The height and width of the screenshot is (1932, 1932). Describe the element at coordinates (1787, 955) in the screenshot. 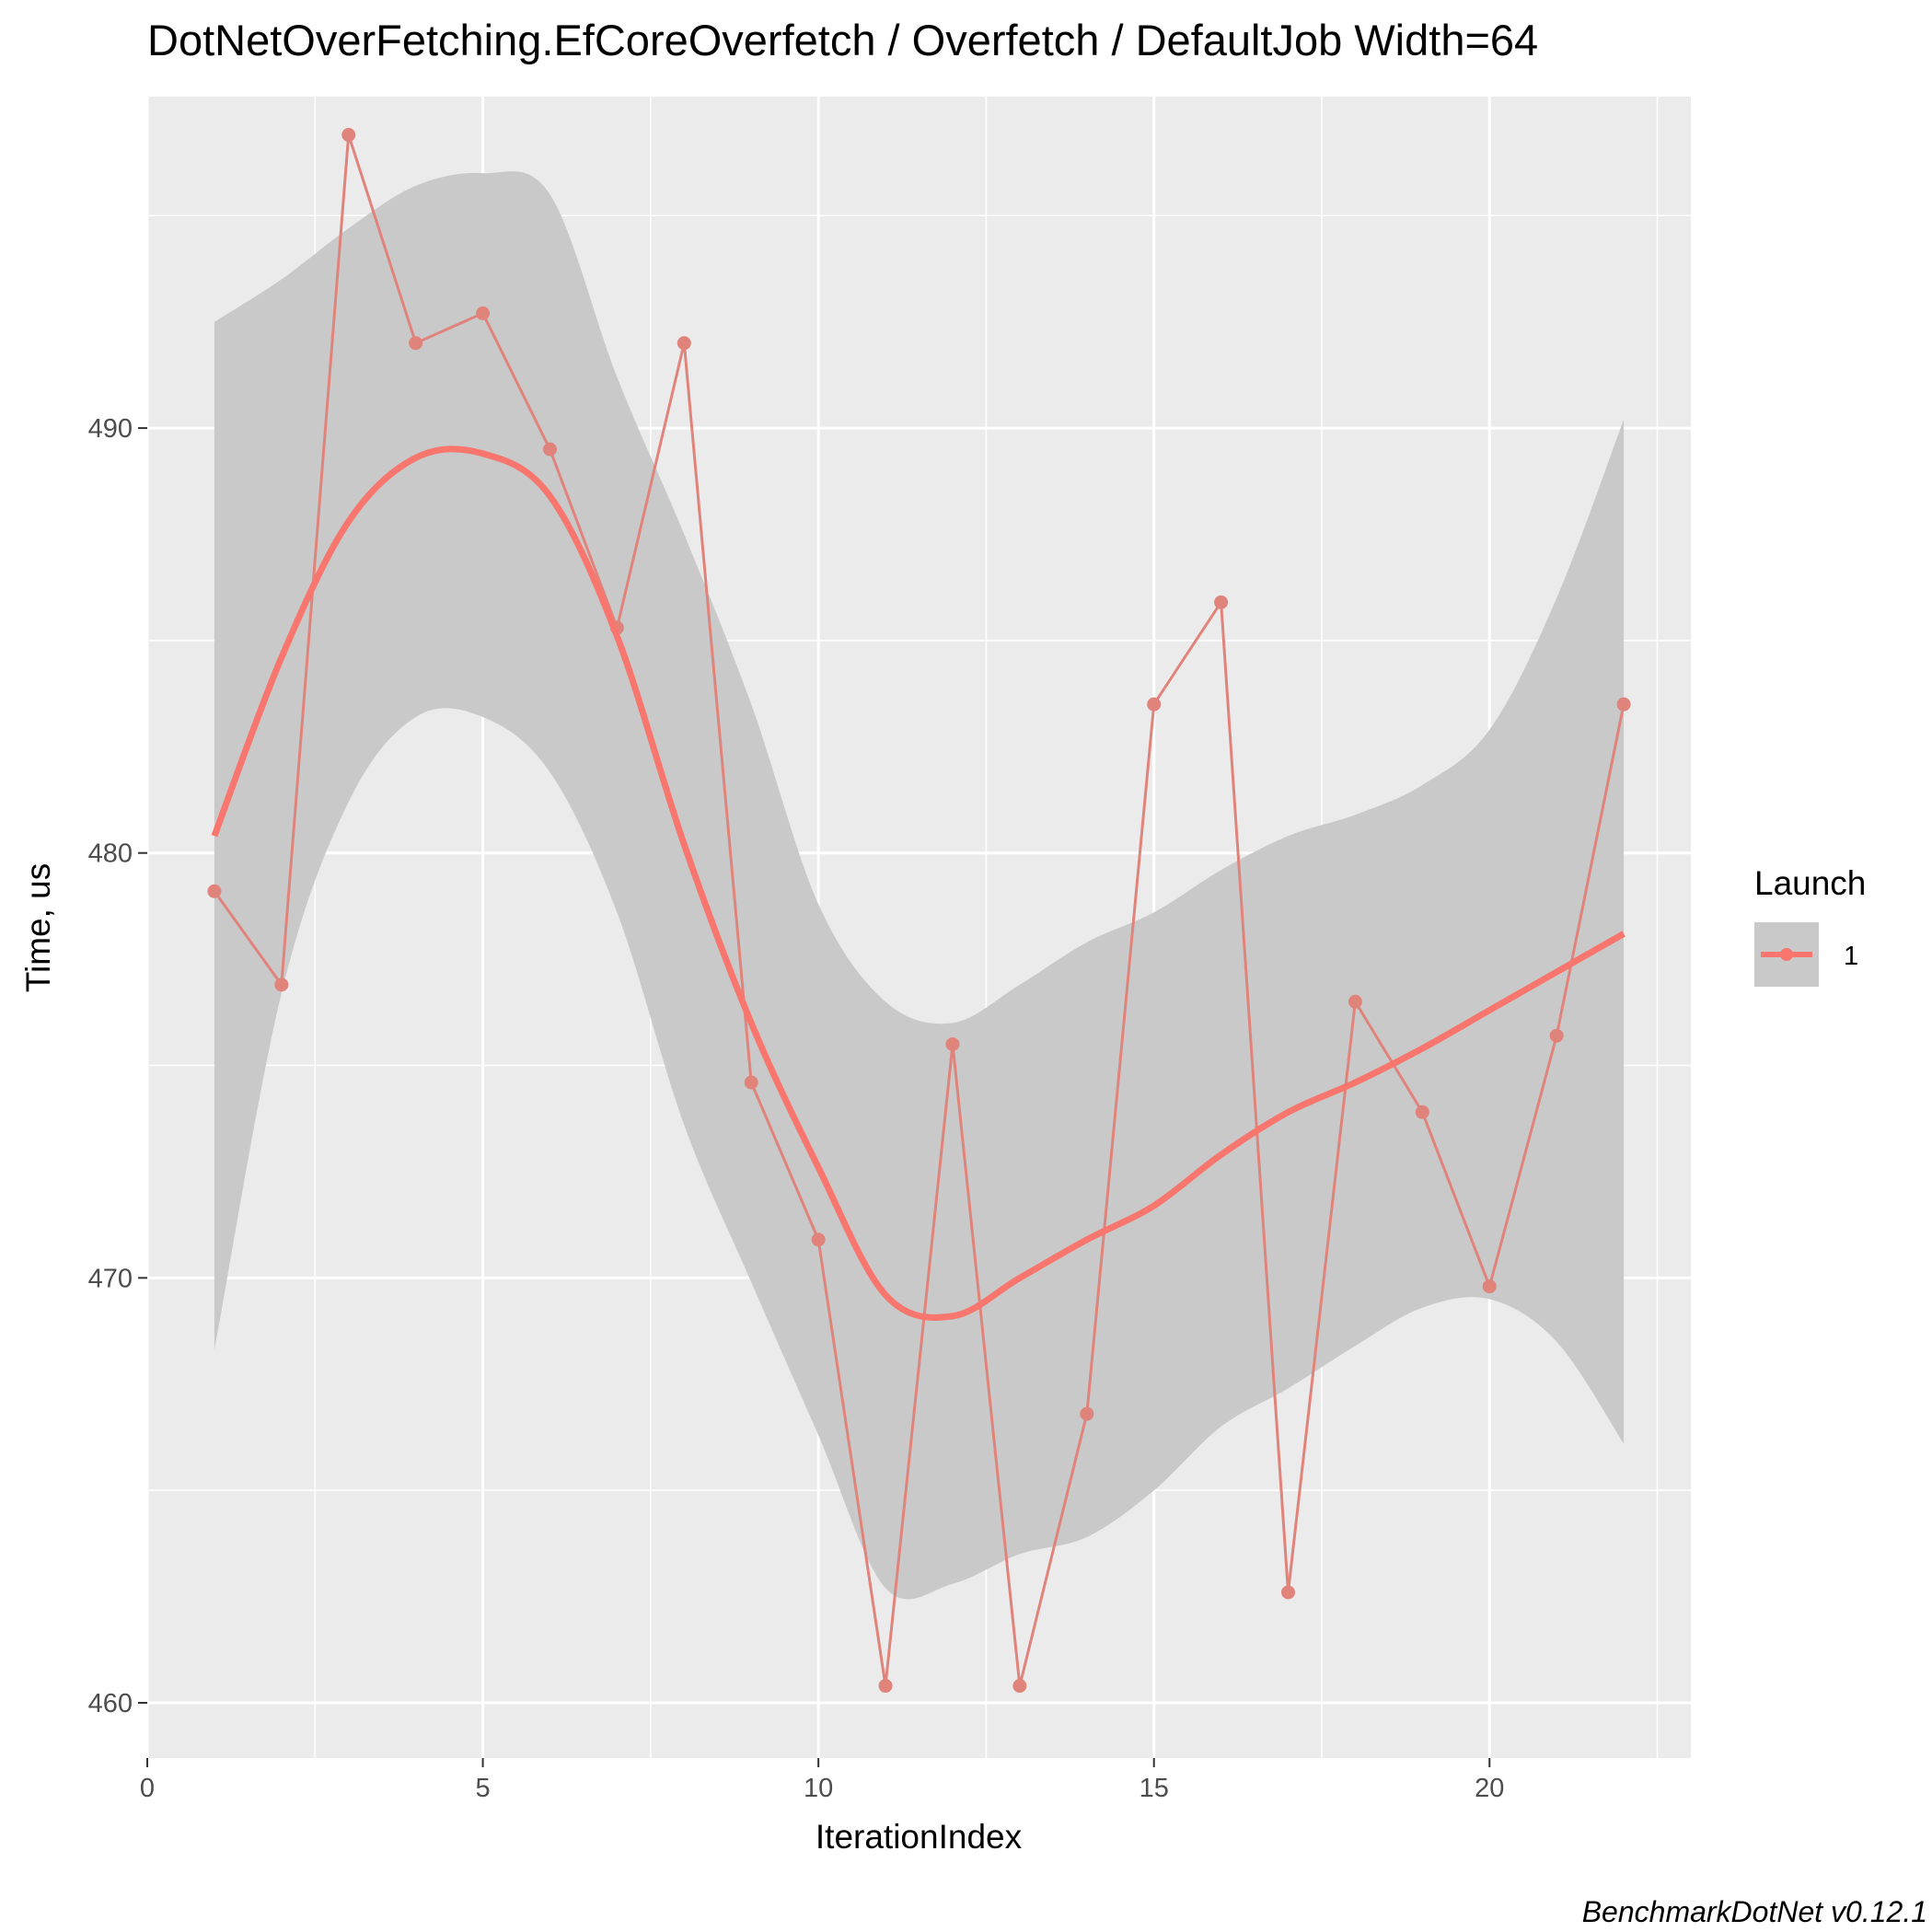

I see `legend-key-point` at that location.